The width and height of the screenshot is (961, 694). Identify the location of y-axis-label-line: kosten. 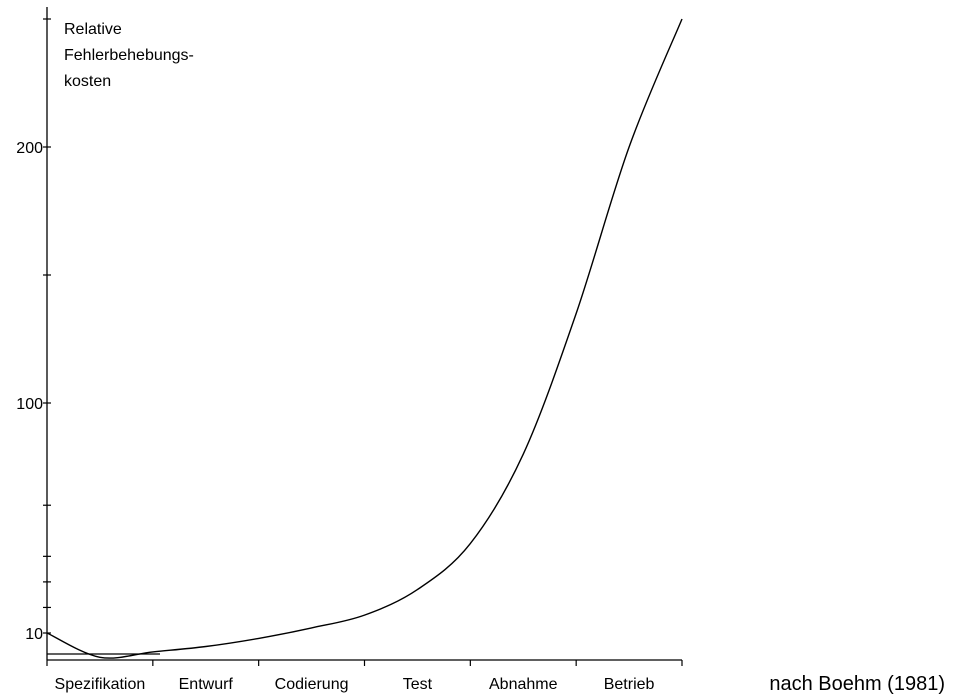
(87, 81).